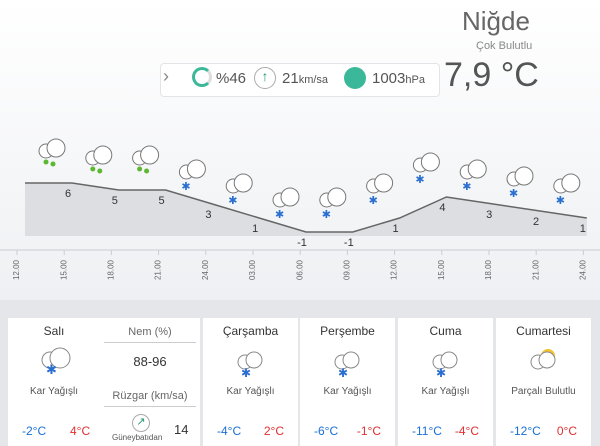 The image size is (600, 446). I want to click on wind-speed: 14, so click(181, 429).